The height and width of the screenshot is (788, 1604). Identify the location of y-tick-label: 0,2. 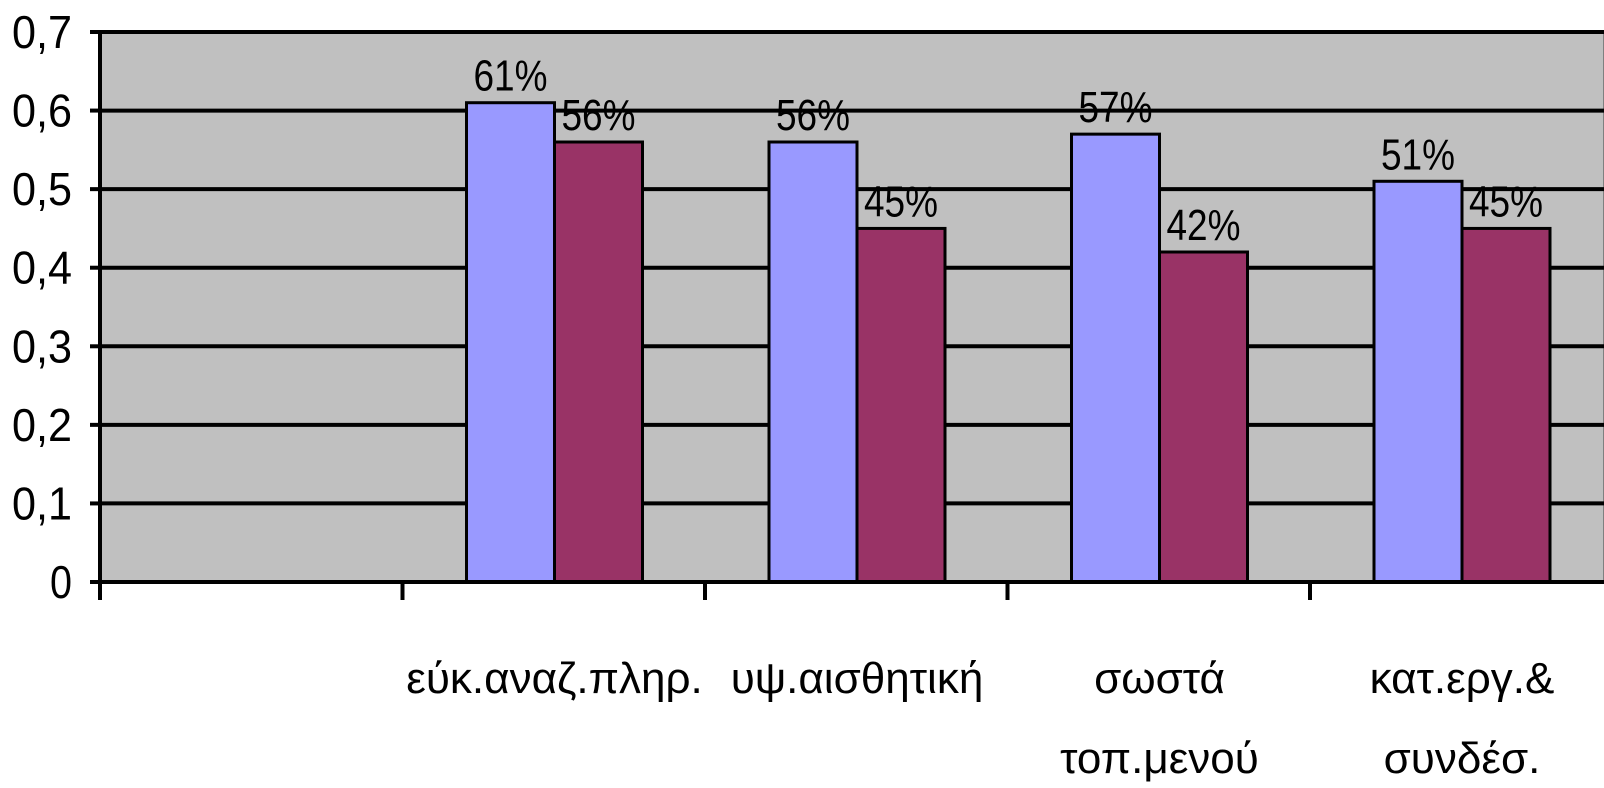
(42, 425).